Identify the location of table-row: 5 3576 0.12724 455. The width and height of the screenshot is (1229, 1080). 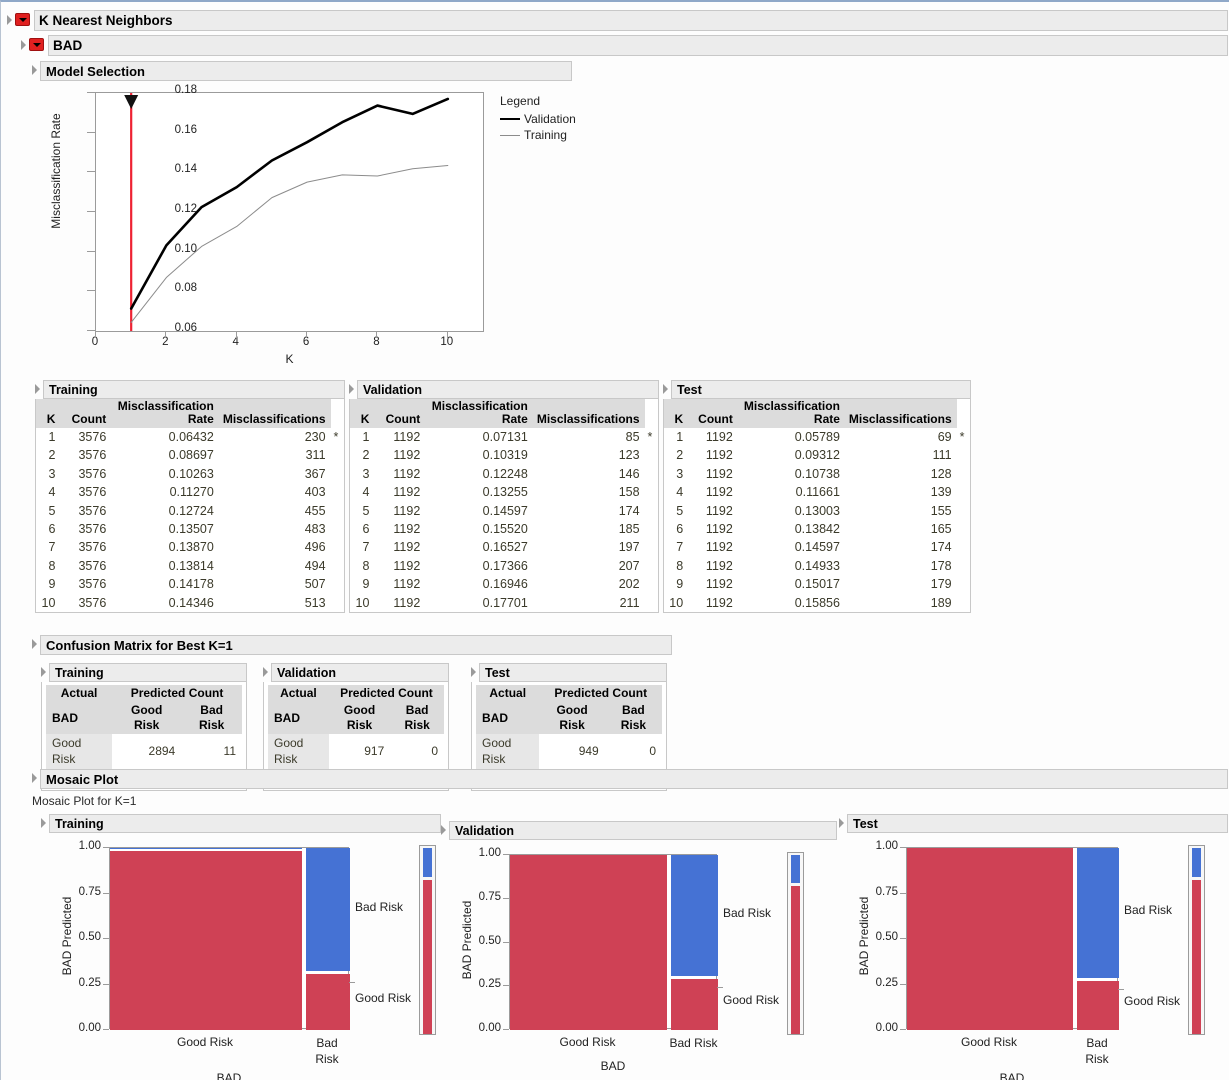
(190, 511).